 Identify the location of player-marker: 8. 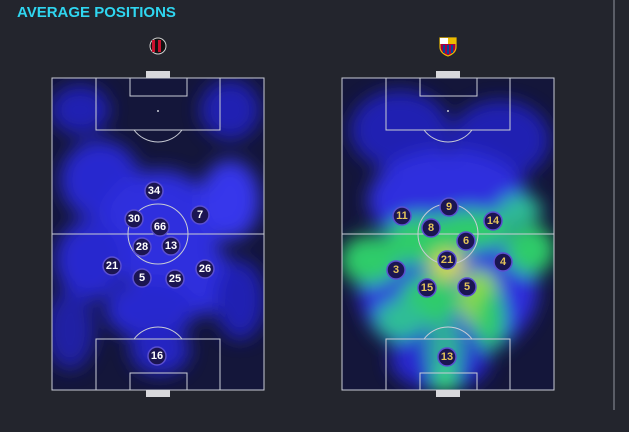
(431, 228).